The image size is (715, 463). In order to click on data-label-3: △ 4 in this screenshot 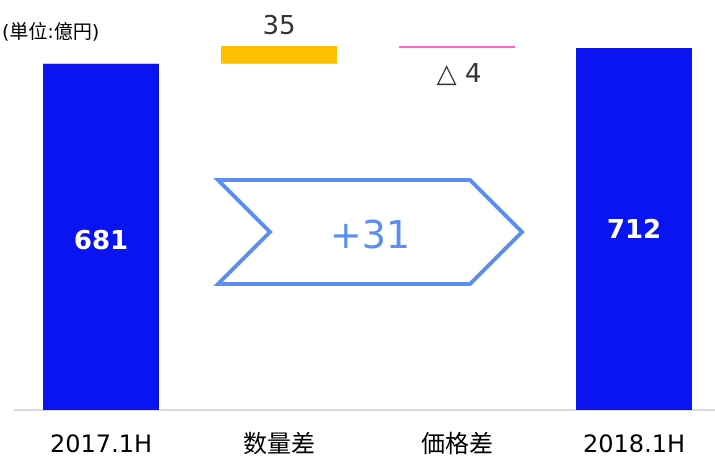, I will do `click(459, 74)`.